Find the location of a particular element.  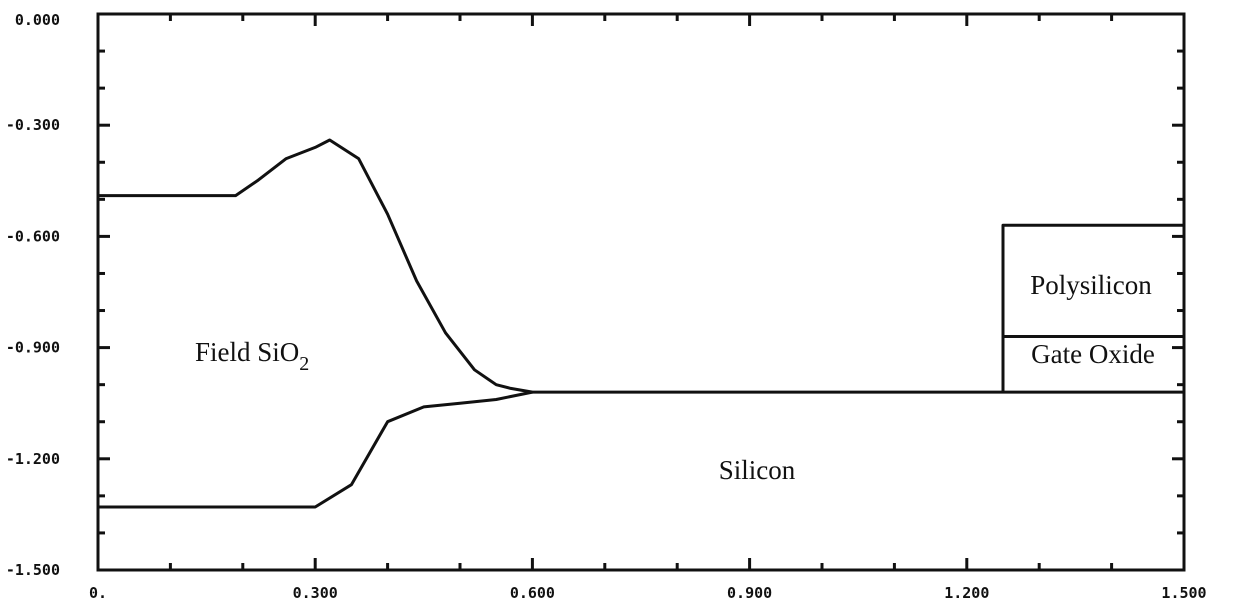

x-tick-label: 1.200 is located at coordinates (966, 593).